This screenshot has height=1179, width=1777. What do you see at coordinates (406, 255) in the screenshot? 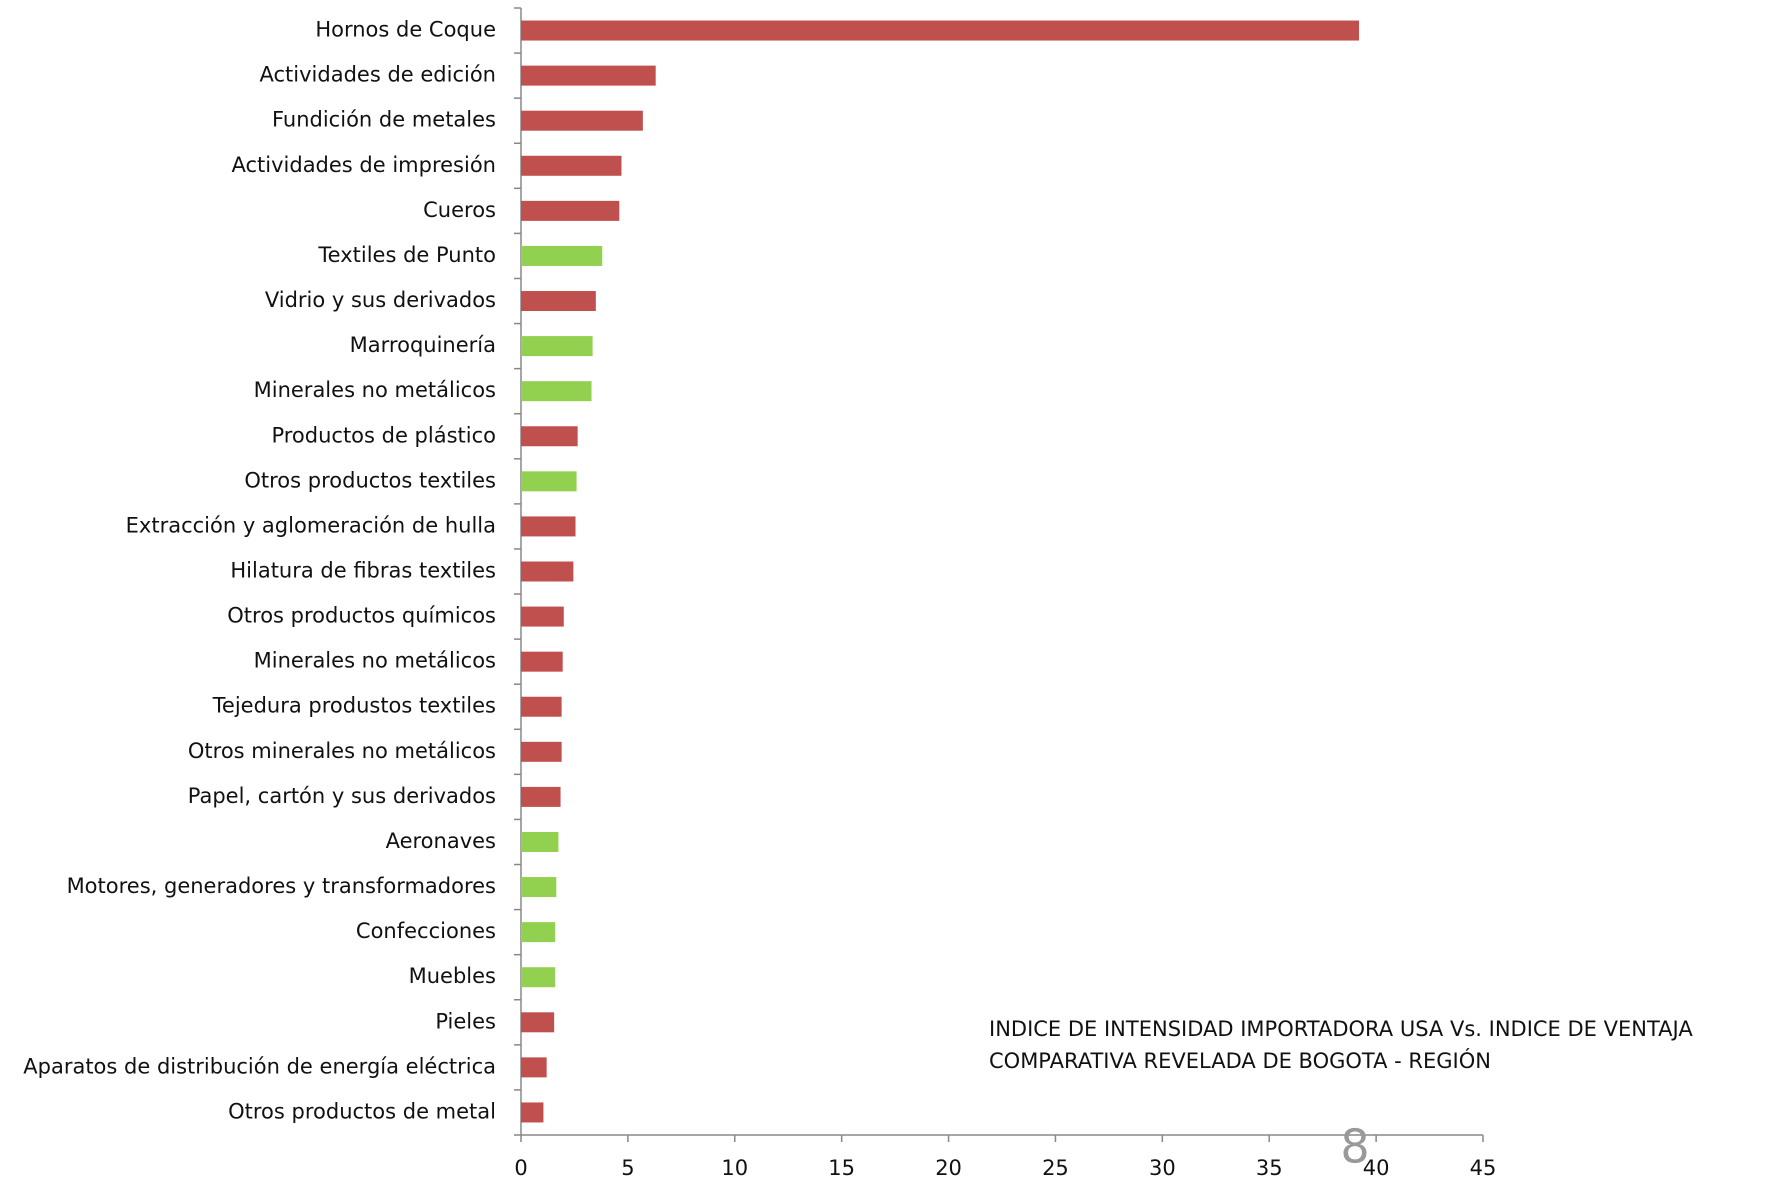
I see `y-tick-label: Textiles de Punto` at bounding box center [406, 255].